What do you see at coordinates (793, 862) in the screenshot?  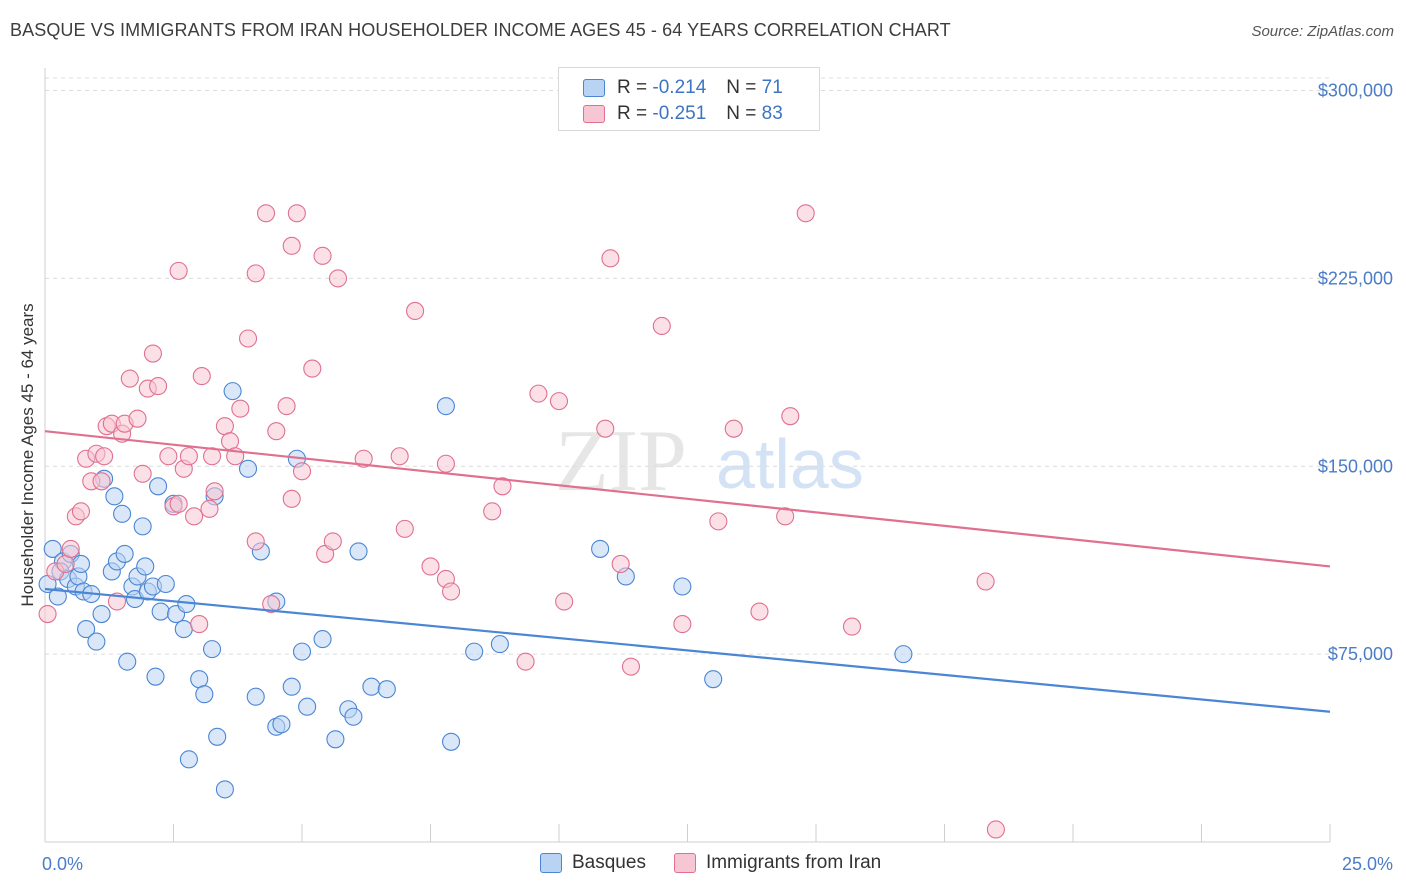 I see `iran-legend-label: Immigrants from Iran` at bounding box center [793, 862].